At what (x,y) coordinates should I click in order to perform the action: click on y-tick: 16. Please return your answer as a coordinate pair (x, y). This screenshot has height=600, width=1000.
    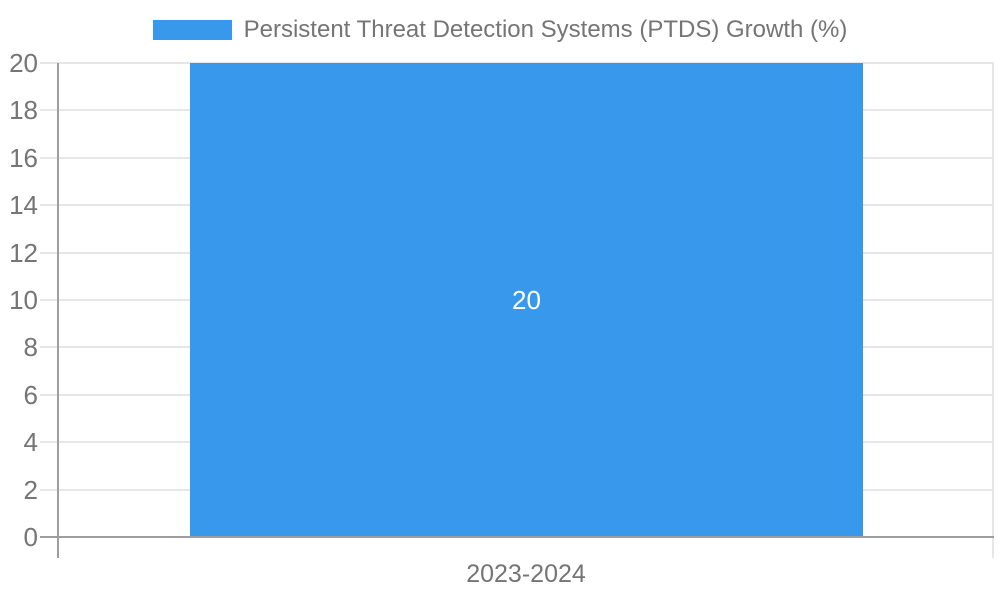
    Looking at the image, I should click on (33, 158).